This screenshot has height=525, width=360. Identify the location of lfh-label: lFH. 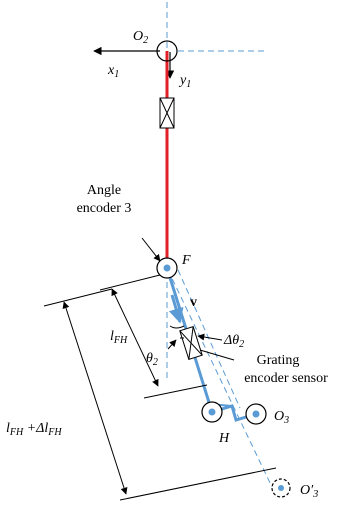
(119, 337).